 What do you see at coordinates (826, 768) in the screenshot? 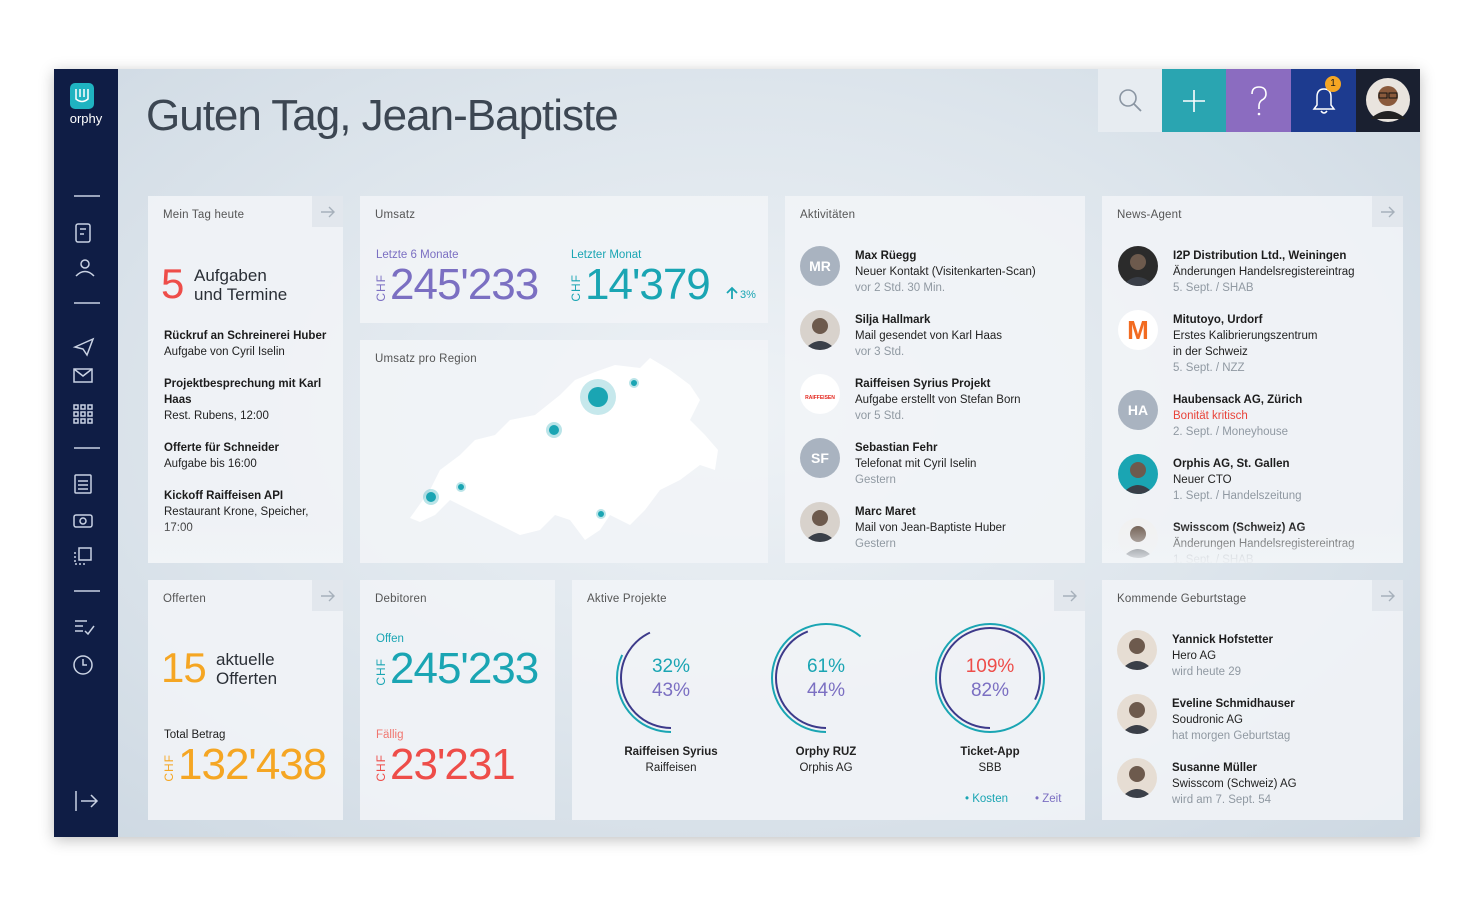
I see `project-company: Orphis AG` at bounding box center [826, 768].